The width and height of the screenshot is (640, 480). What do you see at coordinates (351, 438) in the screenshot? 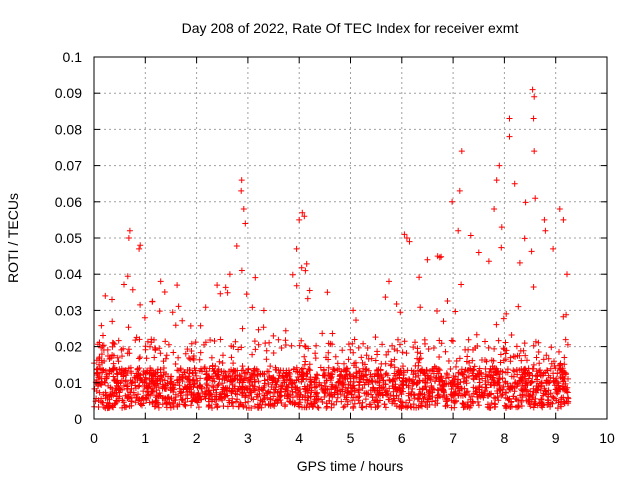
I see `x-tick-label: 5` at bounding box center [351, 438].